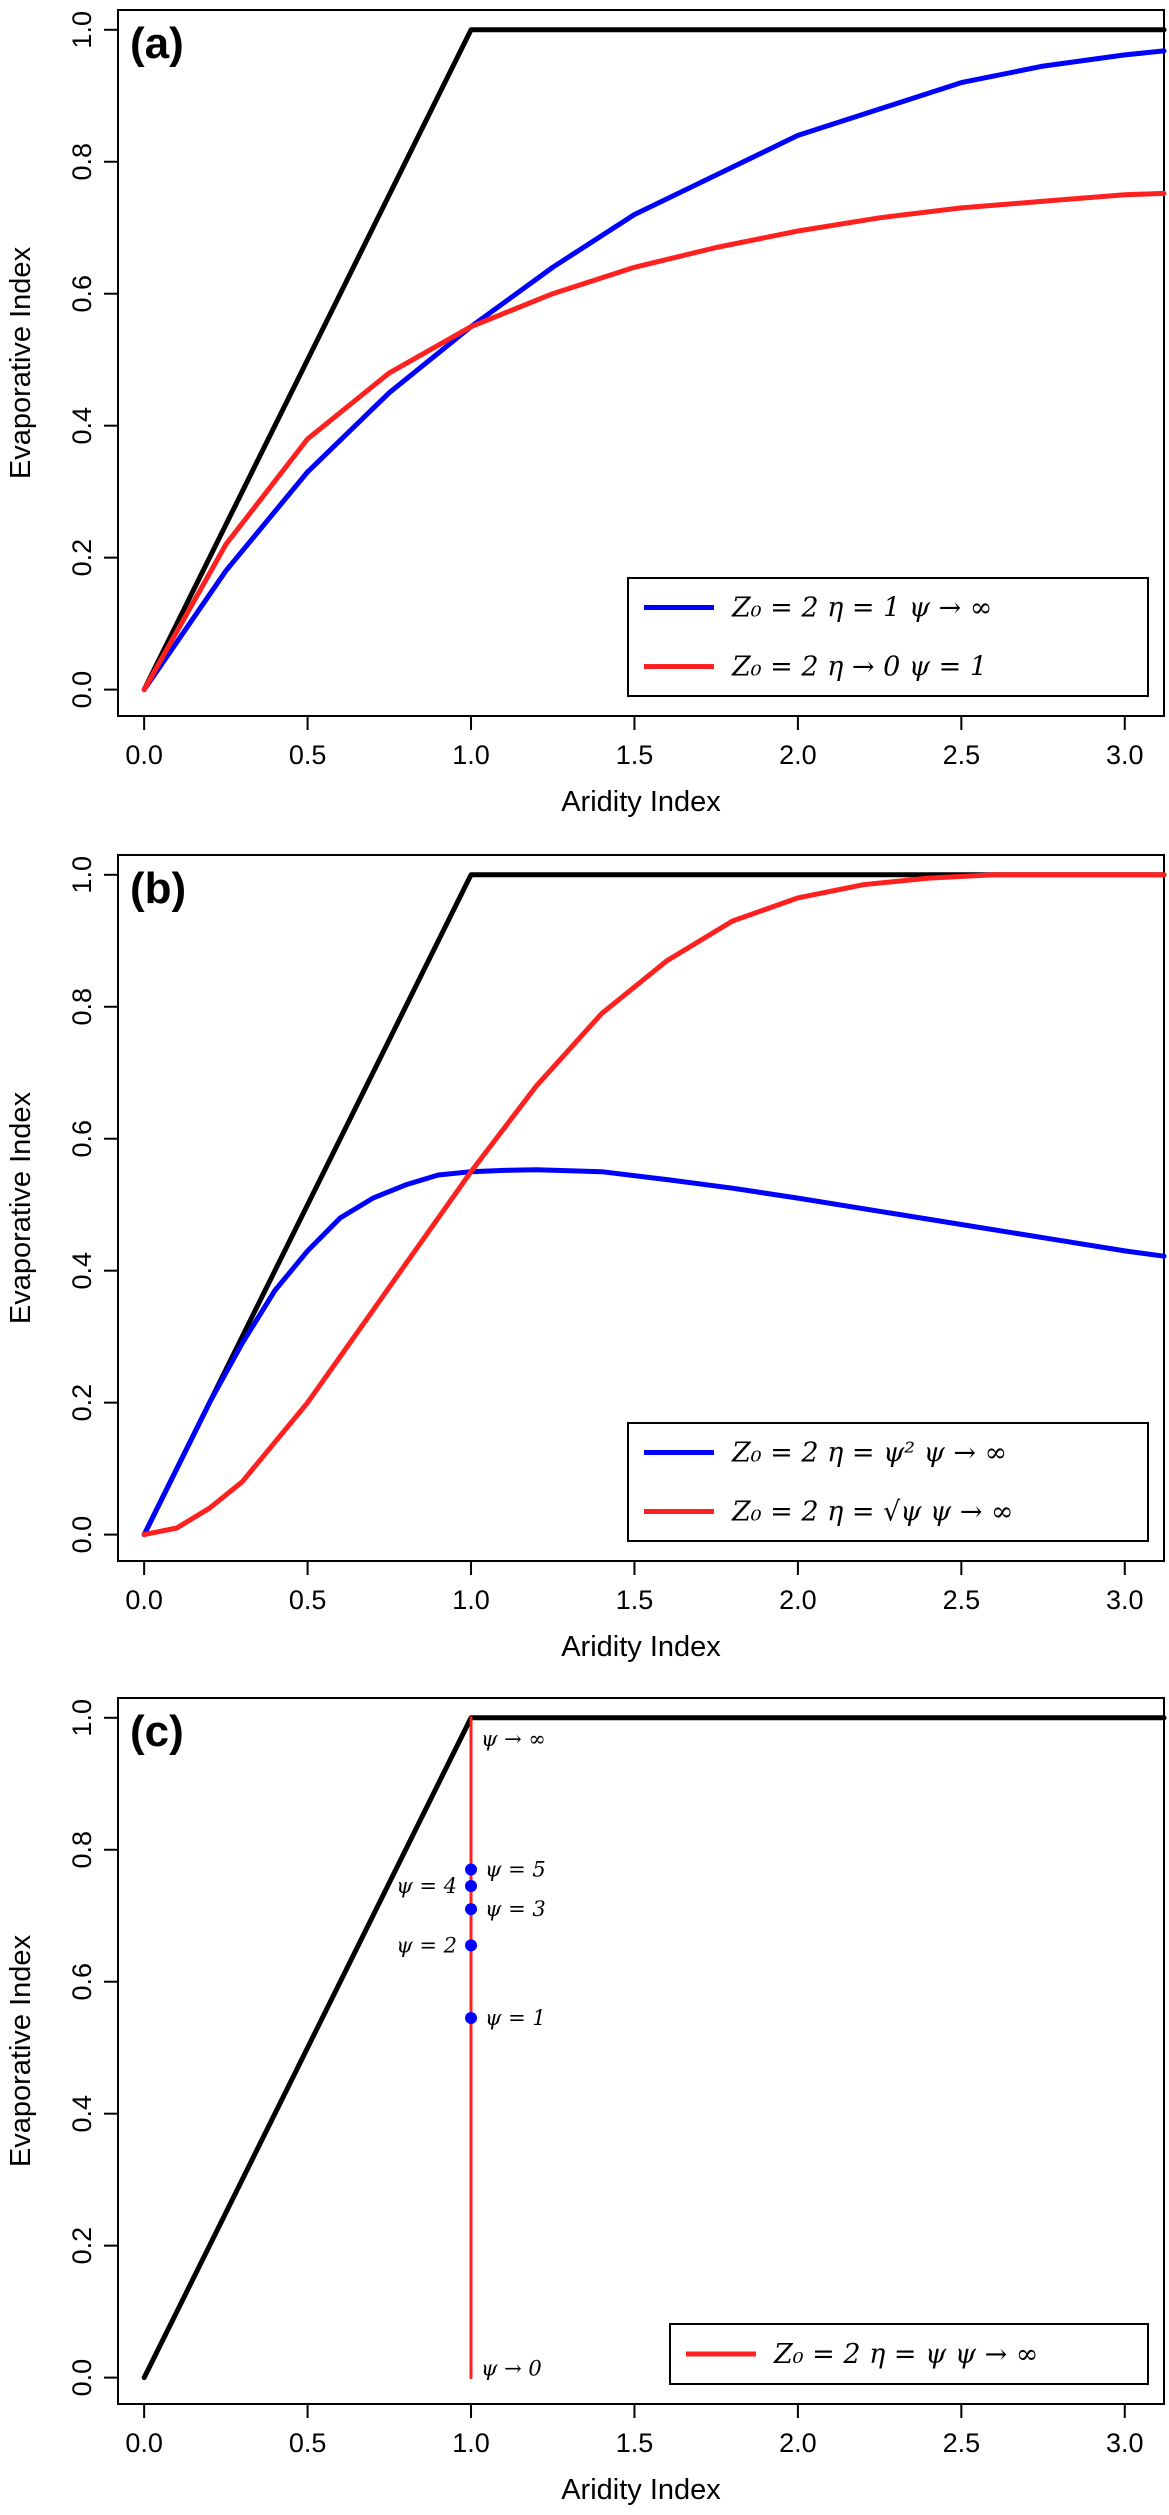 This screenshot has width=1169, height=2515. Describe the element at coordinates (513, 1739) in the screenshot. I see `annotation: ψ → ∞` at that location.